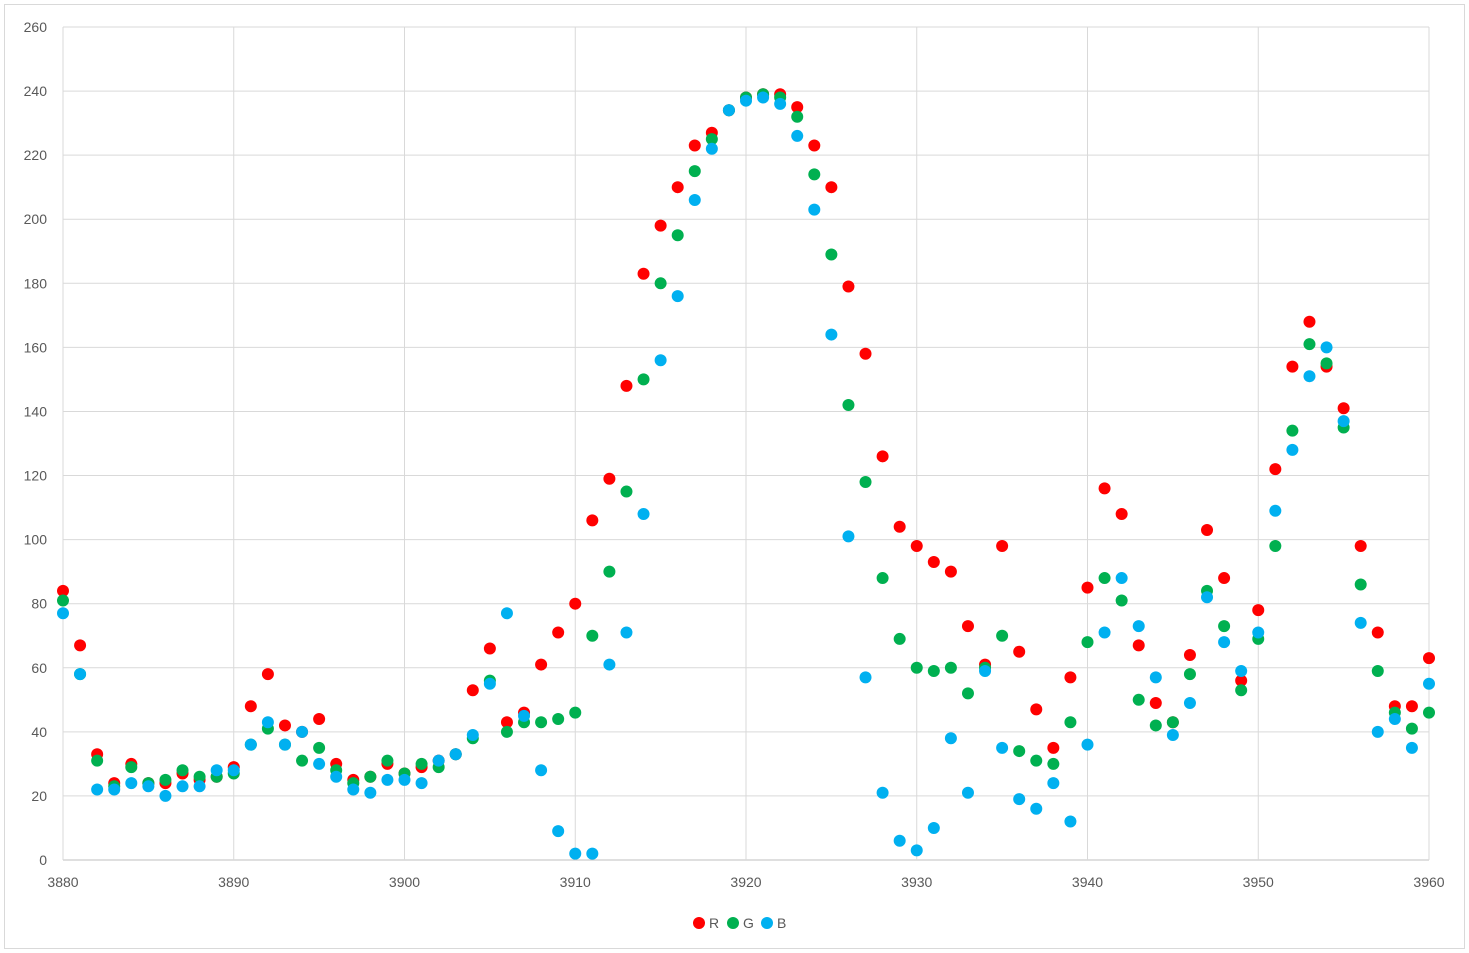 This screenshot has height=953, width=1469. I want to click on x-tick-label: 3880, so click(62, 882).